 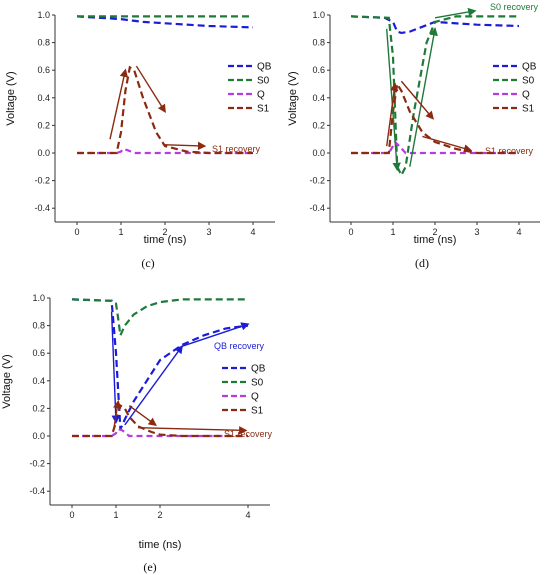 I want to click on panel-caption: (d), so click(x=422, y=263).